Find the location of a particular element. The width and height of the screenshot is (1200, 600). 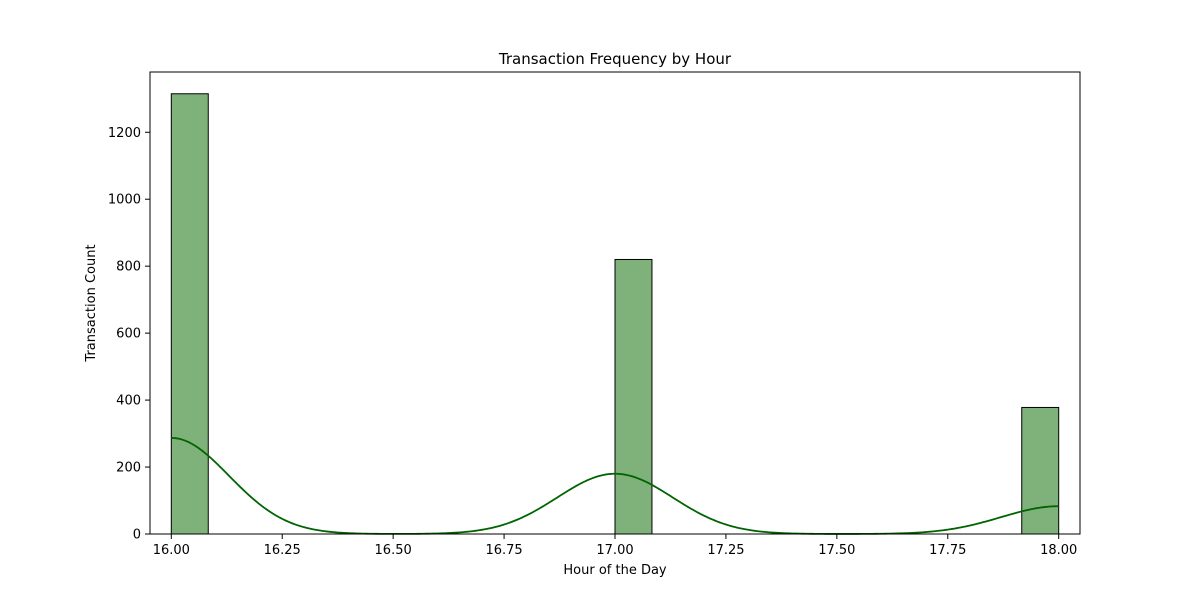

x-tick-label-0: 16.00 is located at coordinates (171, 550).